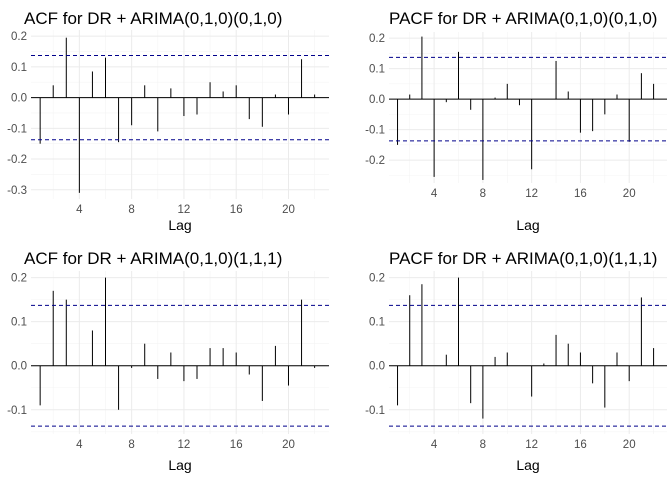 The height and width of the screenshot is (480, 672). What do you see at coordinates (523, 258) in the screenshot?
I see `panel-title: PACF for DR + ARIMA(0,1,0)(1,1,1)` at bounding box center [523, 258].